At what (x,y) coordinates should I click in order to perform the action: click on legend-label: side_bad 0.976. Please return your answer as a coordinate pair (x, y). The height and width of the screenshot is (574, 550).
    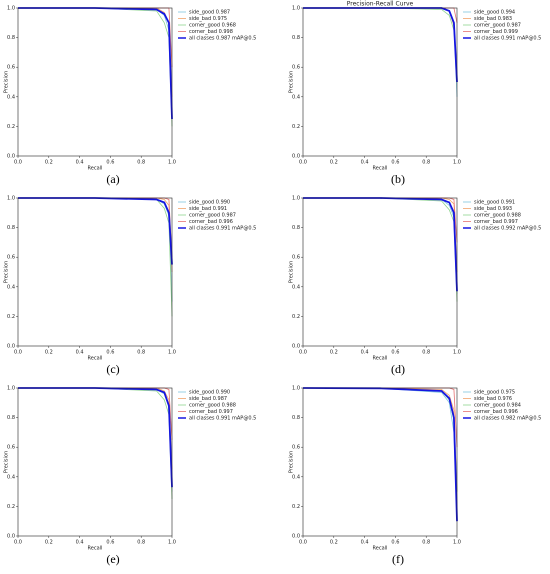
    Looking at the image, I should click on (493, 399).